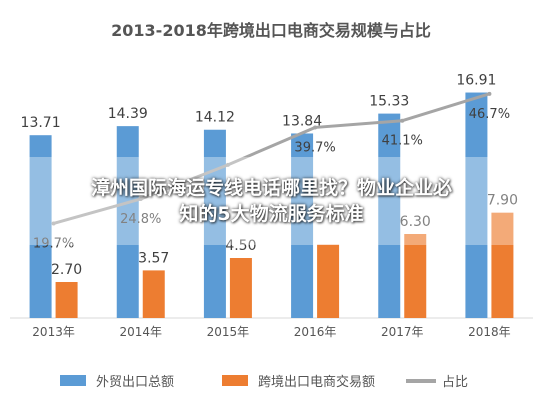 This screenshot has width=543, height=408. What do you see at coordinates (66, 270) in the screenshot?
I see `bar-value-label: 2.70` at bounding box center [66, 270].